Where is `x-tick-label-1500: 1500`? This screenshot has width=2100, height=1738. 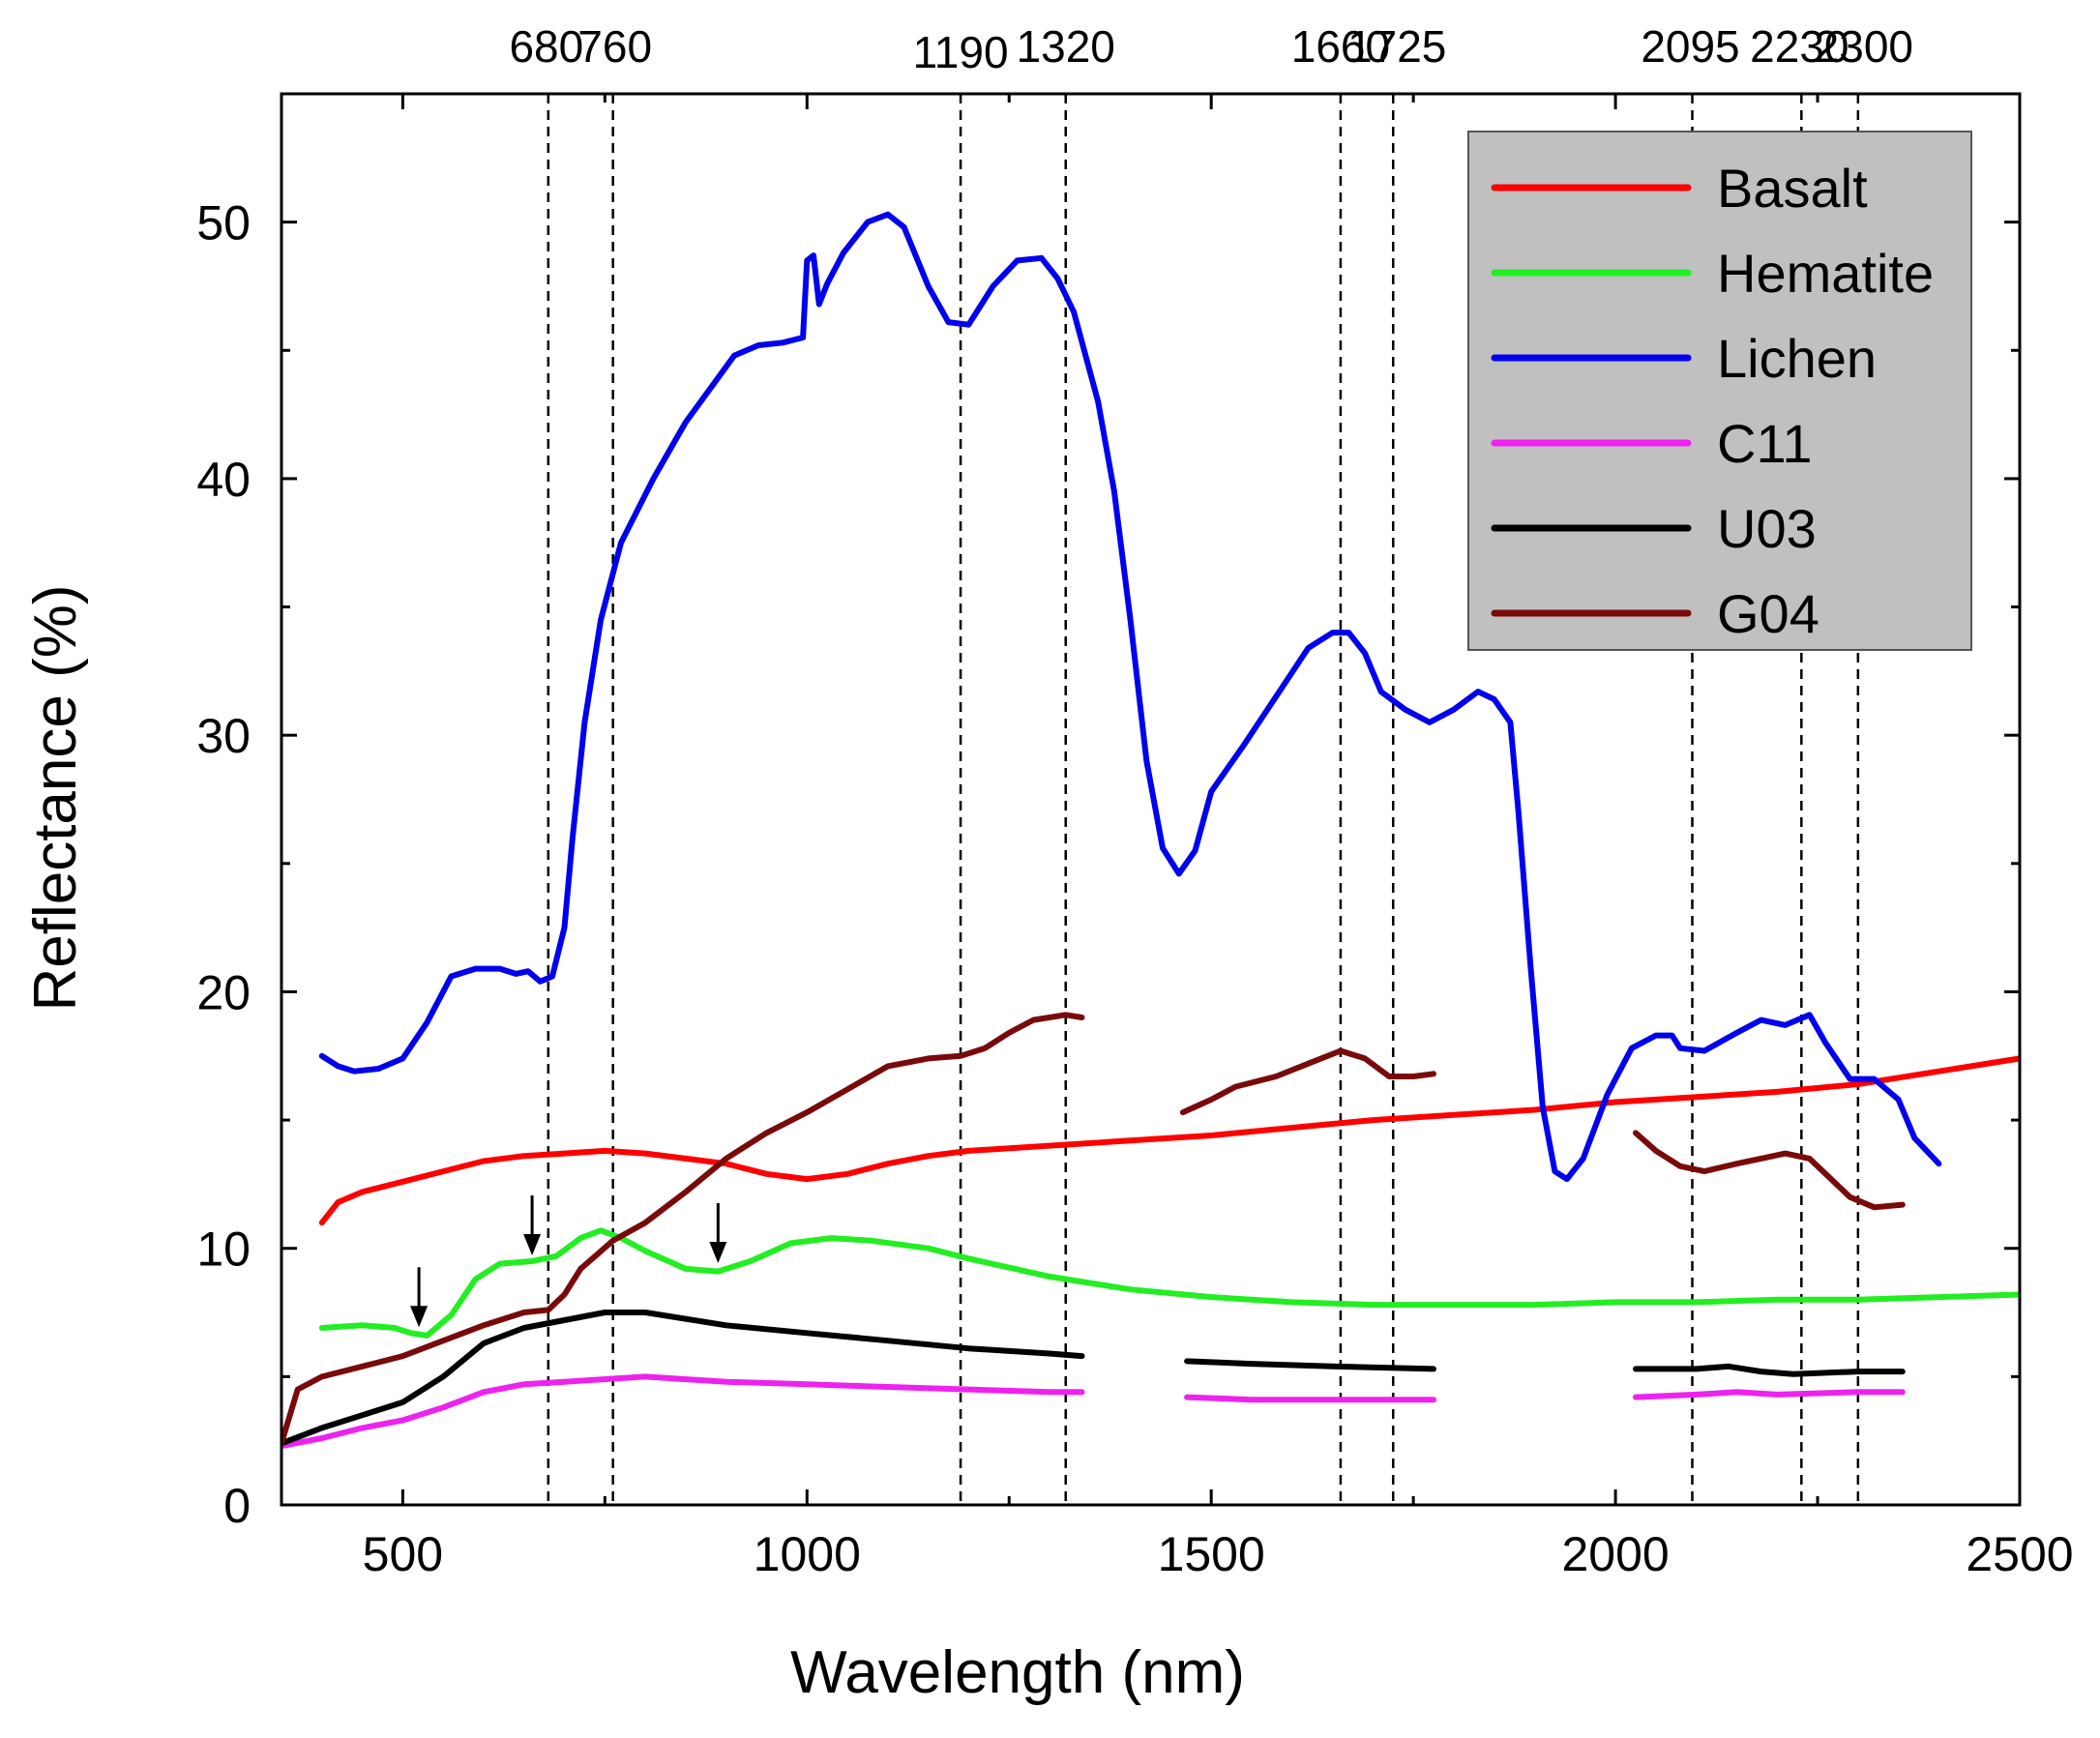
x-tick-label-1500: 1500 is located at coordinates (1211, 1554).